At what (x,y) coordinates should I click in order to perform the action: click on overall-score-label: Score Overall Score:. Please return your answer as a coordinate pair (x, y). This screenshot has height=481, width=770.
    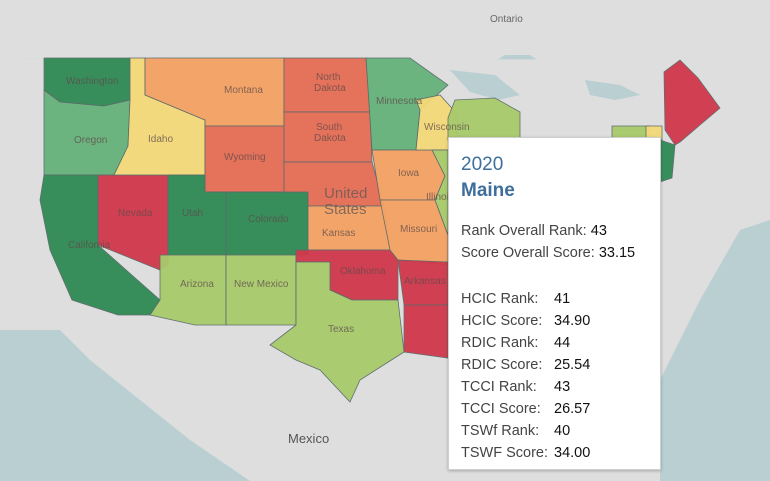
    Looking at the image, I should click on (528, 253).